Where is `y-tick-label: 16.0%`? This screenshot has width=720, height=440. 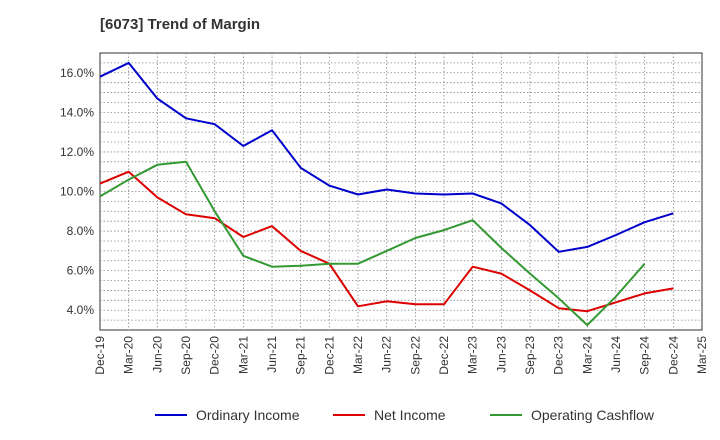 y-tick-label: 16.0% is located at coordinates (77, 73).